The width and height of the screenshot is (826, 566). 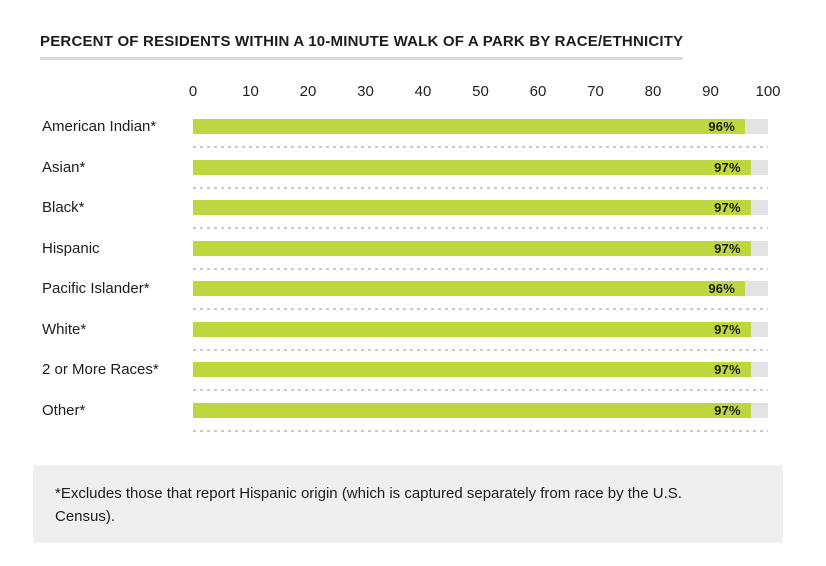 What do you see at coordinates (768, 91) in the screenshot?
I see `axis-tick-label: 100` at bounding box center [768, 91].